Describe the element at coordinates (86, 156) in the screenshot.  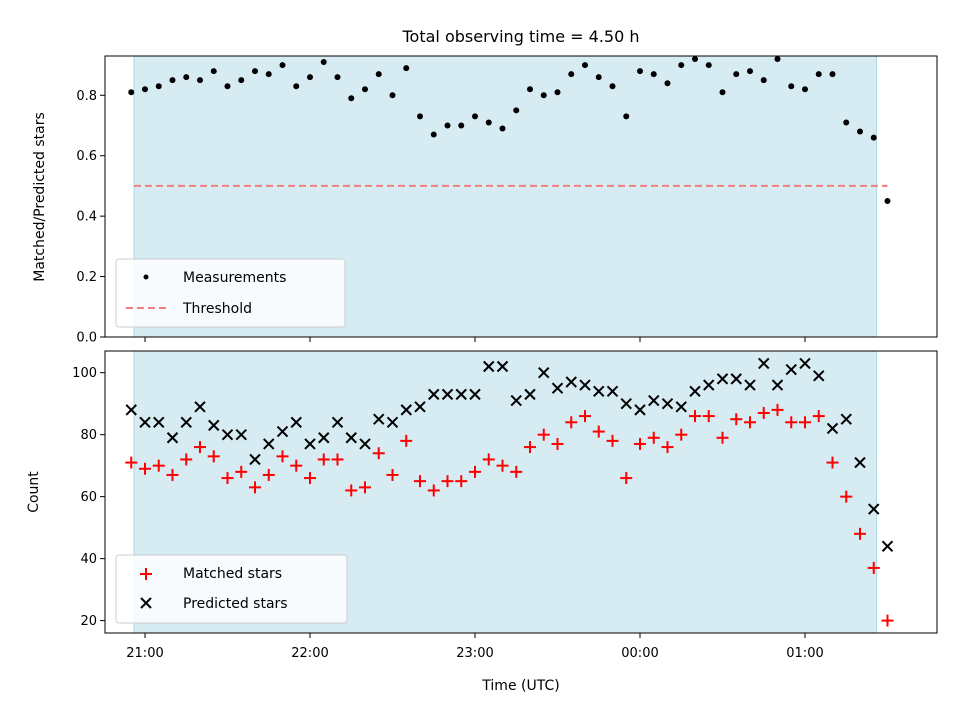
I see `y-tick-label: 0.6` at that location.